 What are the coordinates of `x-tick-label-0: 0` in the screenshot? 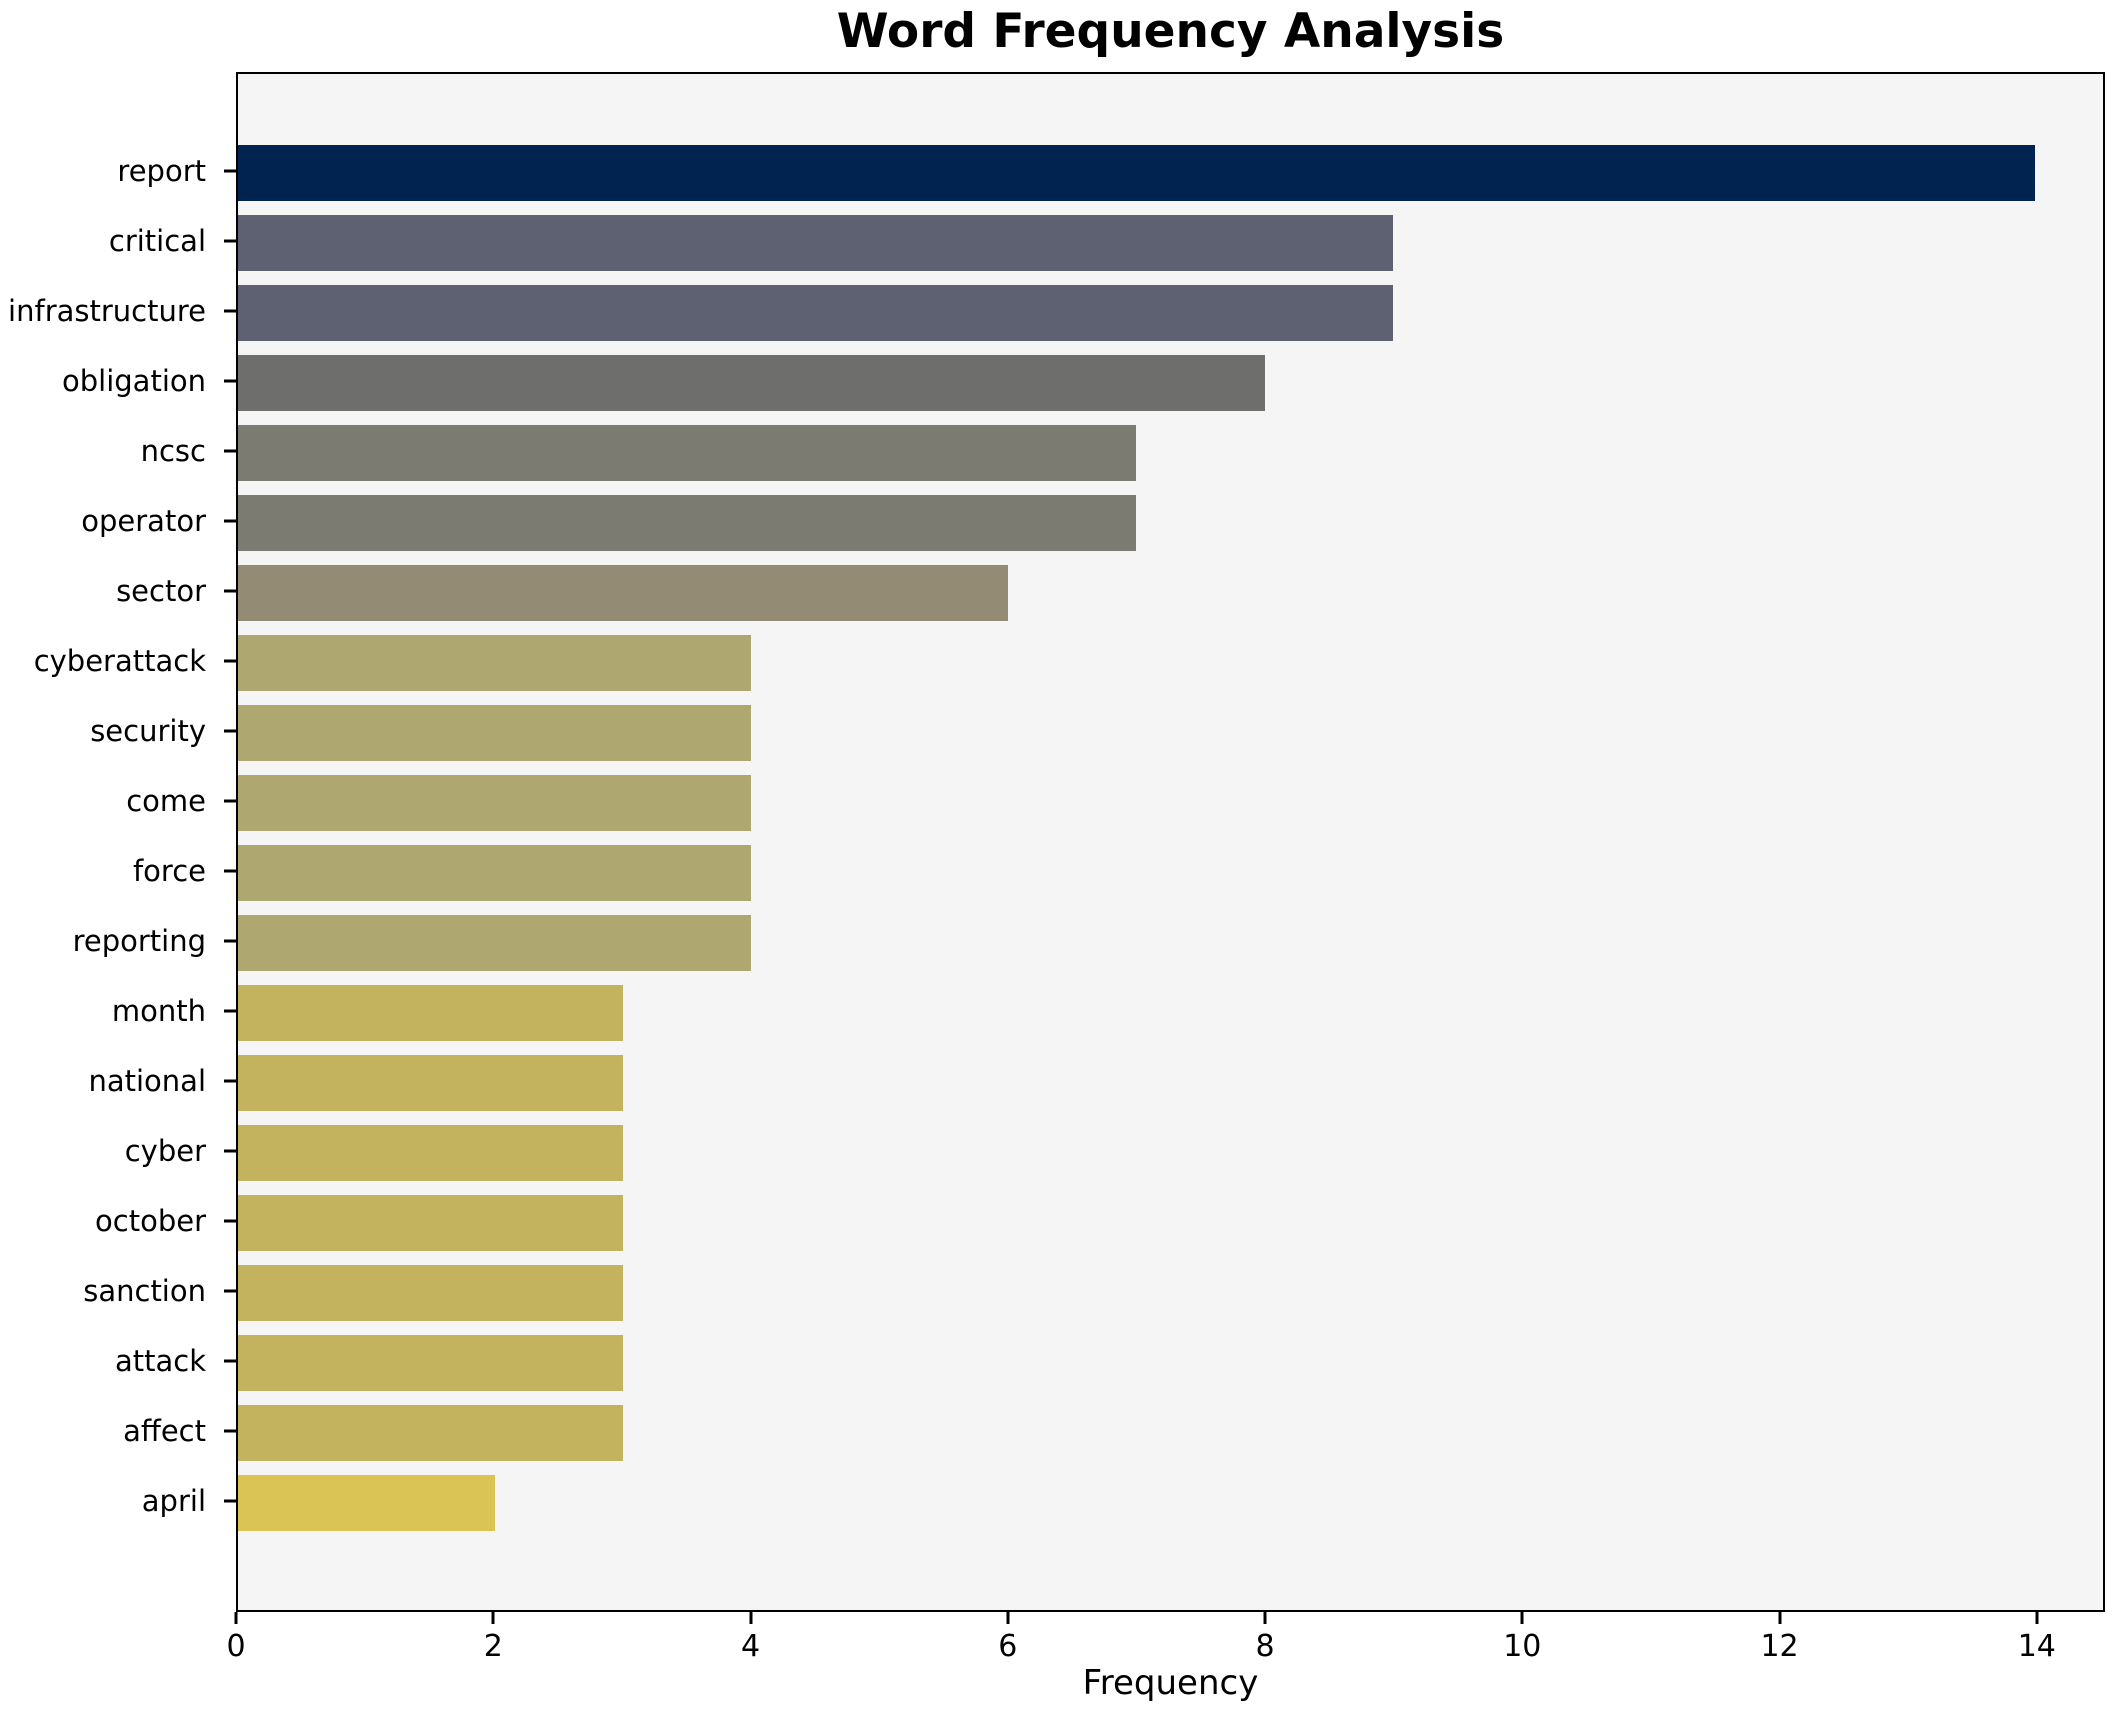 It's located at (236, 1646).